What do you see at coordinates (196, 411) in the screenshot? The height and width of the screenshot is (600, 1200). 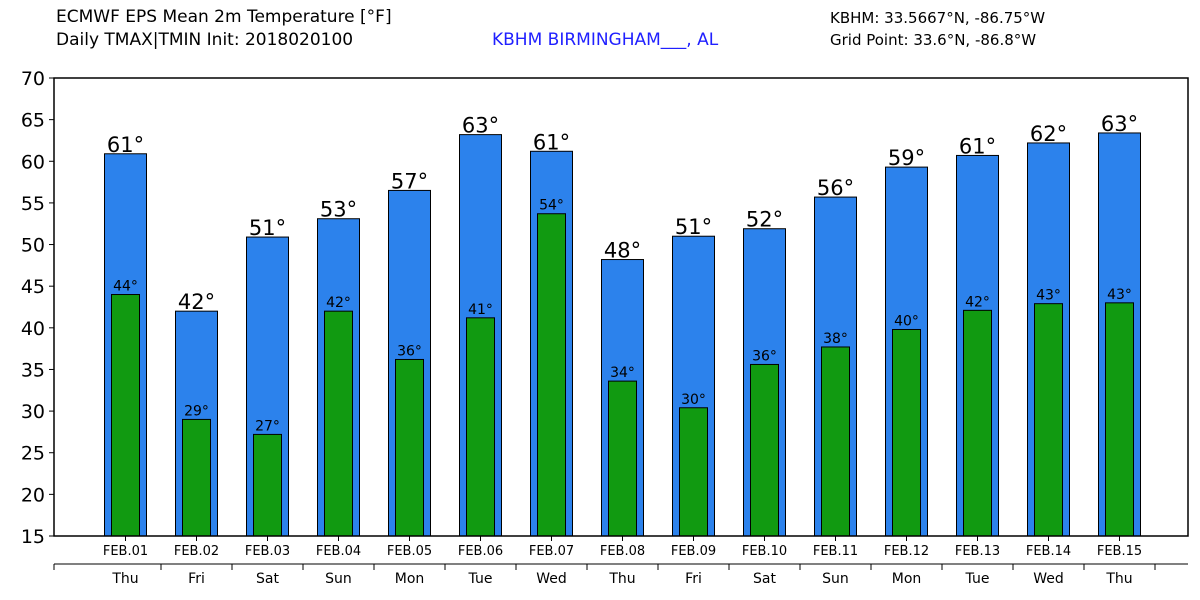 I see `tmin-label: 29°` at bounding box center [196, 411].